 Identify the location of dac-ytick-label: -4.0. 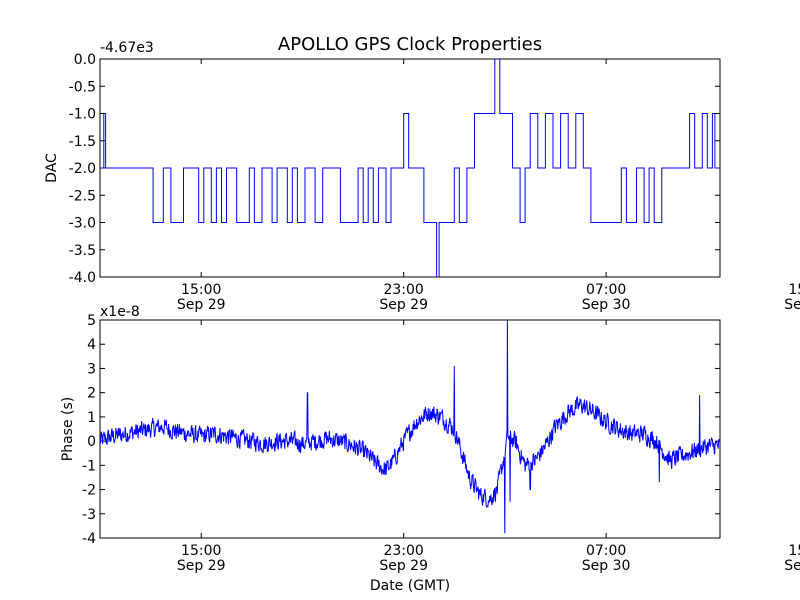
(82, 278).